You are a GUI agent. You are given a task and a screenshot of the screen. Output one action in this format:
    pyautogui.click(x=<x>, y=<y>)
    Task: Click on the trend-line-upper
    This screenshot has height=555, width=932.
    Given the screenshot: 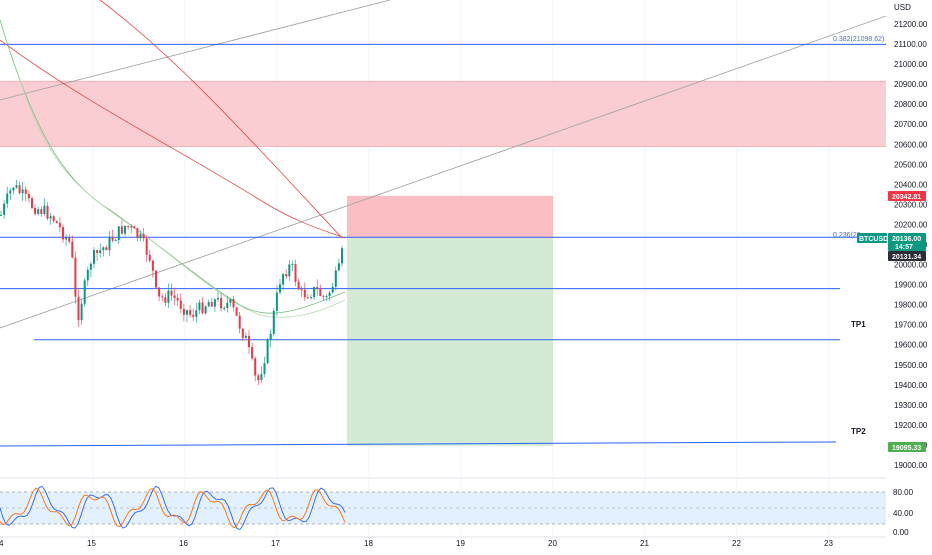 What is the action you would take?
    pyautogui.click(x=195, y=50)
    